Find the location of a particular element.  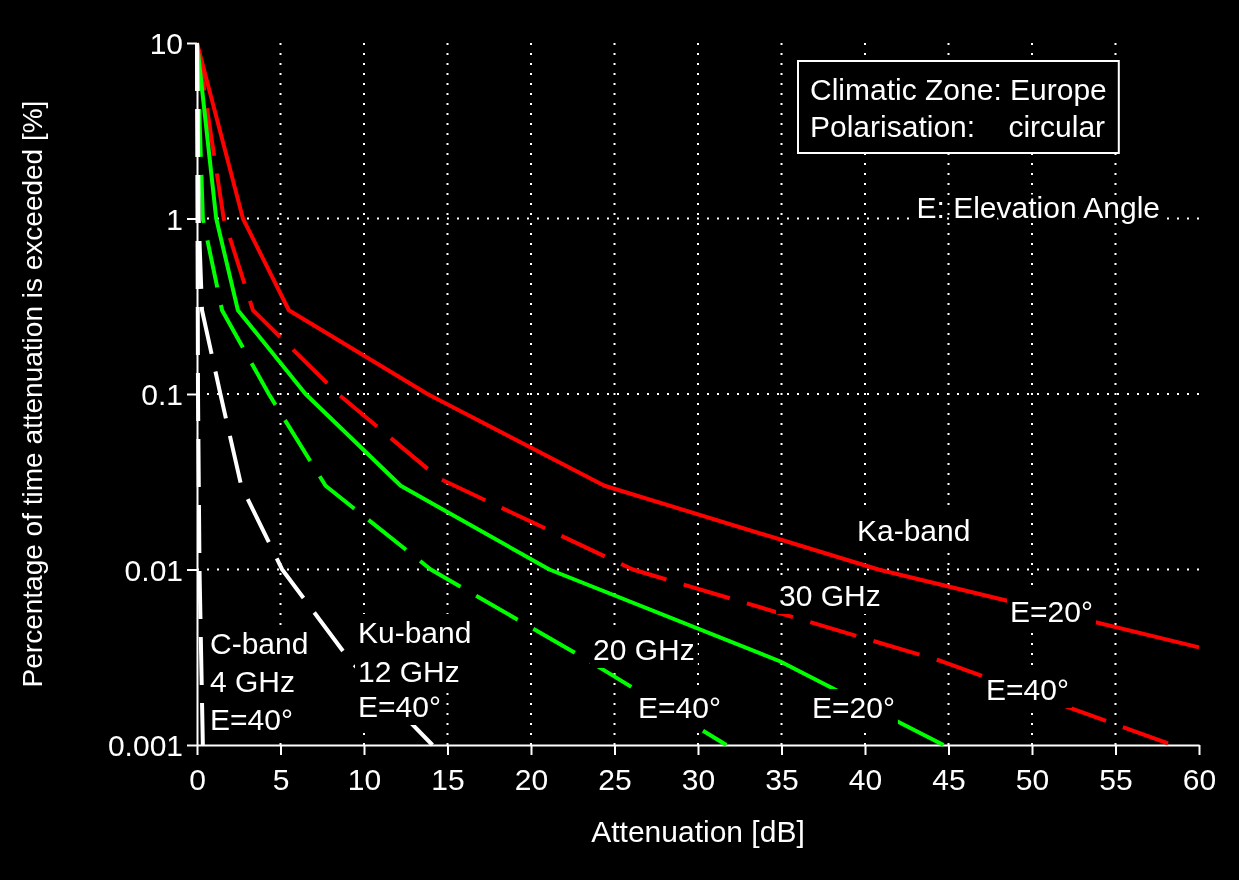

x-tick-label: 55 is located at coordinates (1116, 779).